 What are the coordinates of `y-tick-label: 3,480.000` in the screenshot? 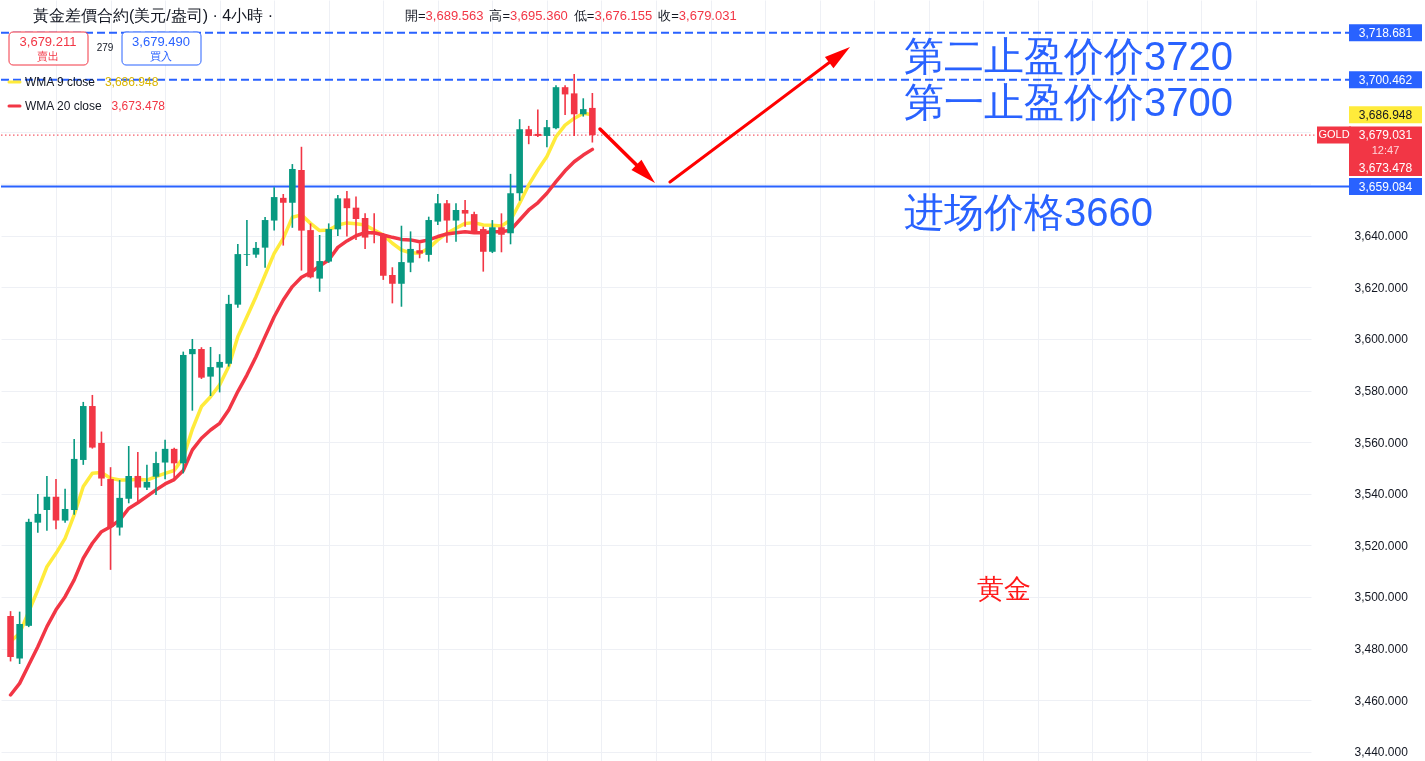 It's located at (1381, 649).